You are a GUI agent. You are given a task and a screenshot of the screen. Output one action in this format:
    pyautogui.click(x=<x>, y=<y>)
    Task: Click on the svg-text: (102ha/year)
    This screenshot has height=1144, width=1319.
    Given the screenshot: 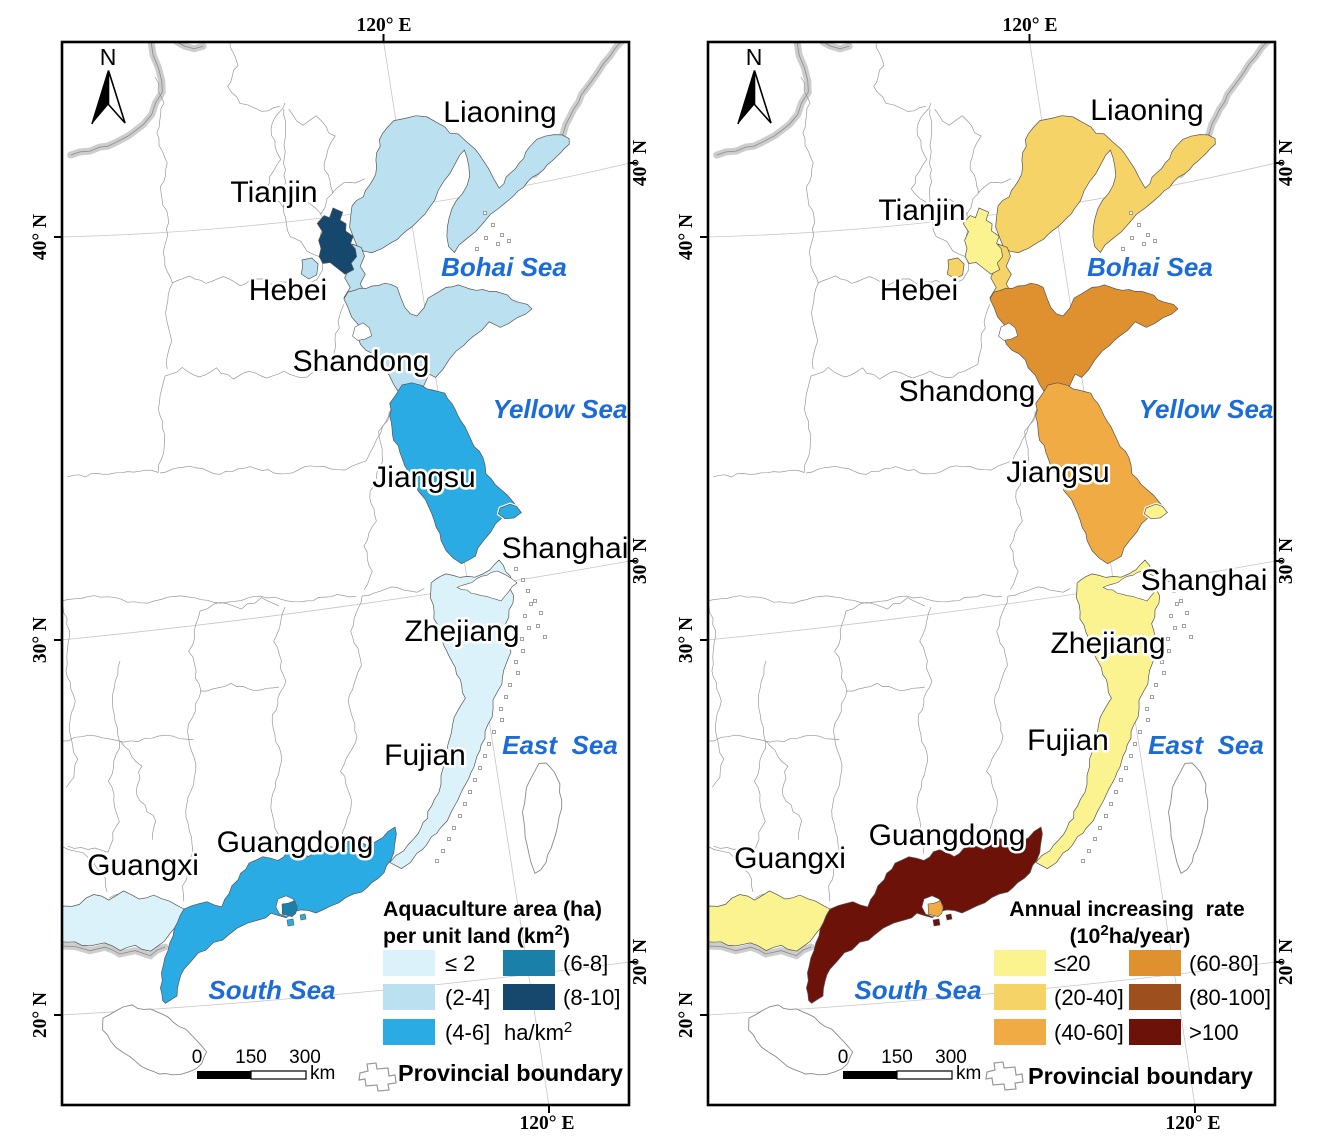 What is the action you would take?
    pyautogui.click(x=1130, y=935)
    